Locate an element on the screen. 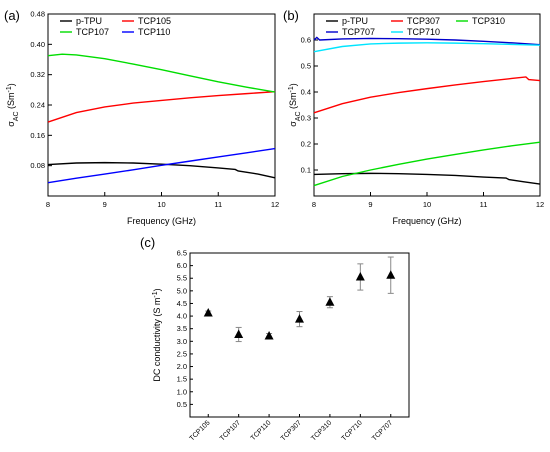 The height and width of the screenshot is (452, 550). y-axis-title: DC conductivity (S m-1) is located at coordinates (157, 334).